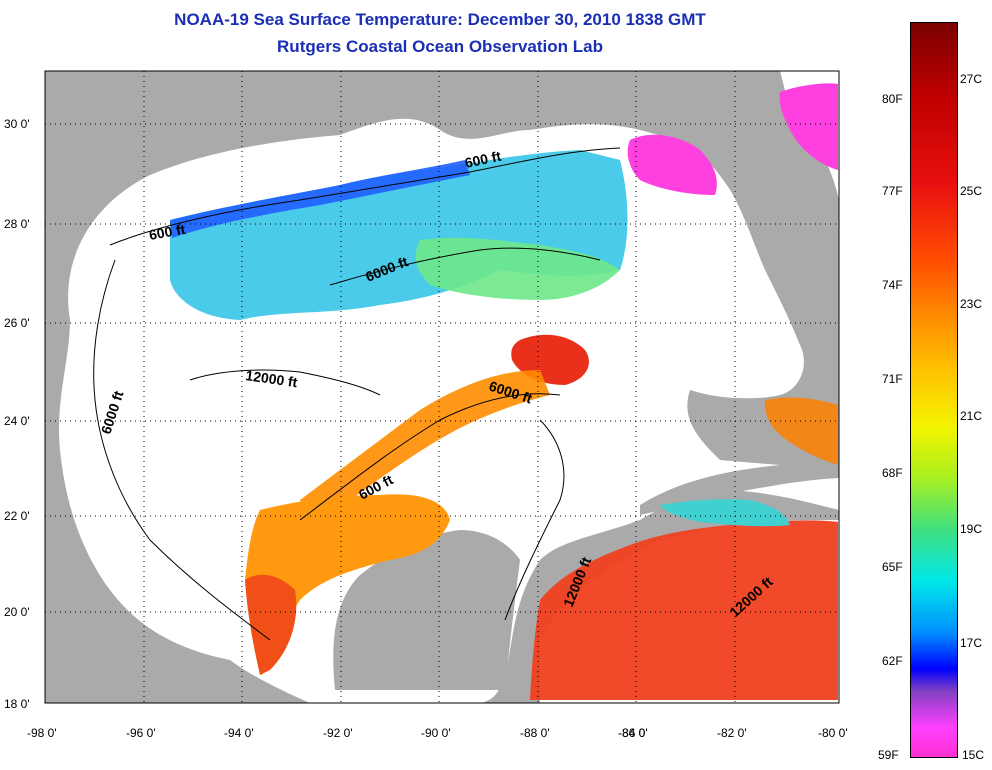  What do you see at coordinates (272, 378) in the screenshot?
I see `contour-label: 12000 ft` at bounding box center [272, 378].